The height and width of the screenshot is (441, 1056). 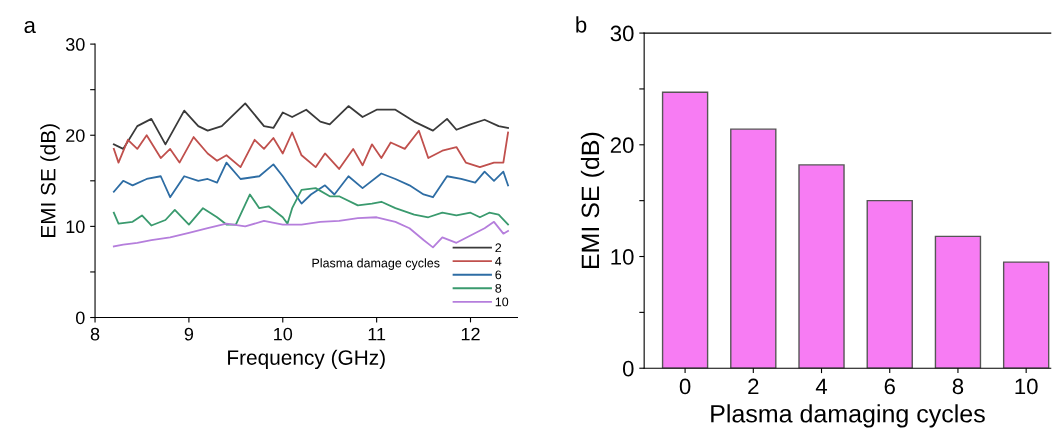 I want to click on text: b, so click(x=581, y=24).